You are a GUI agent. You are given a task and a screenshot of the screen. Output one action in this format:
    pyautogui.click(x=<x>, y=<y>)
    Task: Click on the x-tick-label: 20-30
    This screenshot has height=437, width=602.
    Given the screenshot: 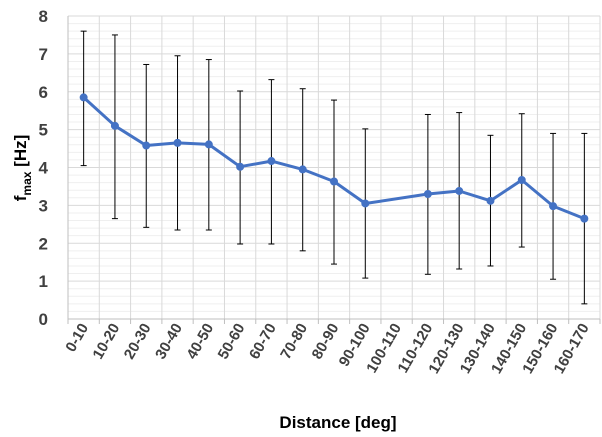 What is the action you would take?
    pyautogui.click(x=138, y=342)
    